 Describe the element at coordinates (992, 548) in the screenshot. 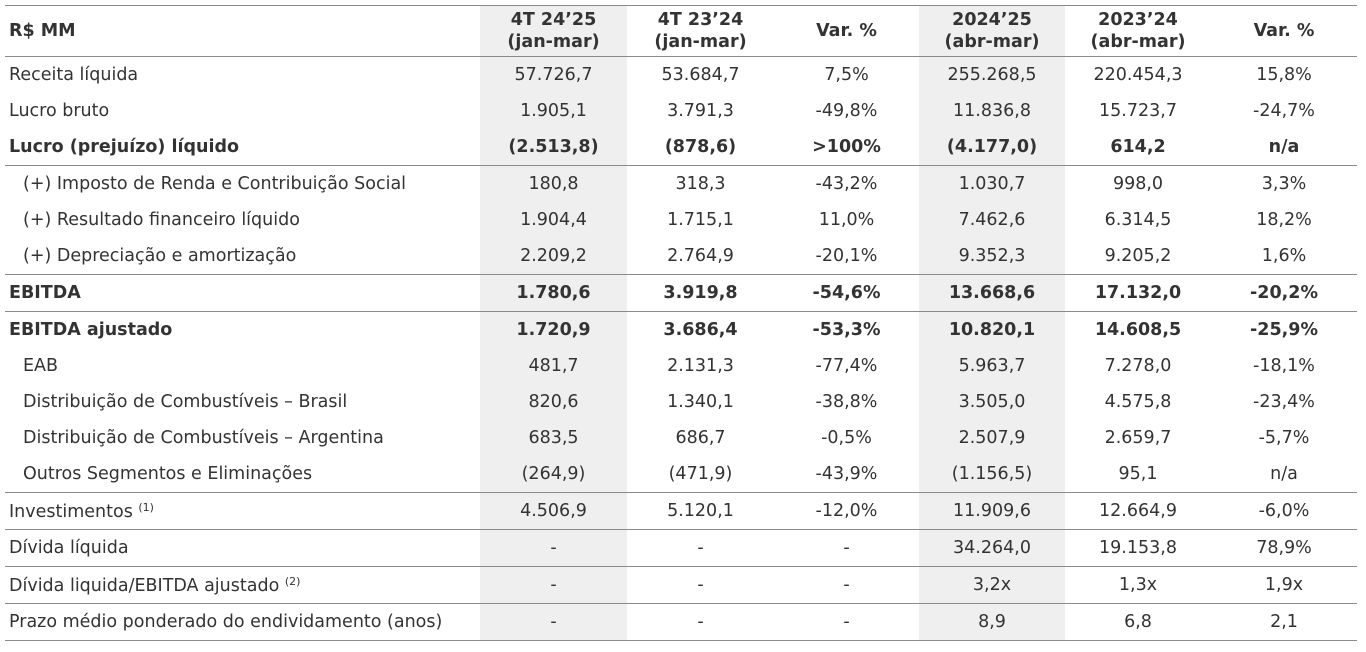

I see `table-cell: 34.264,0` at that location.